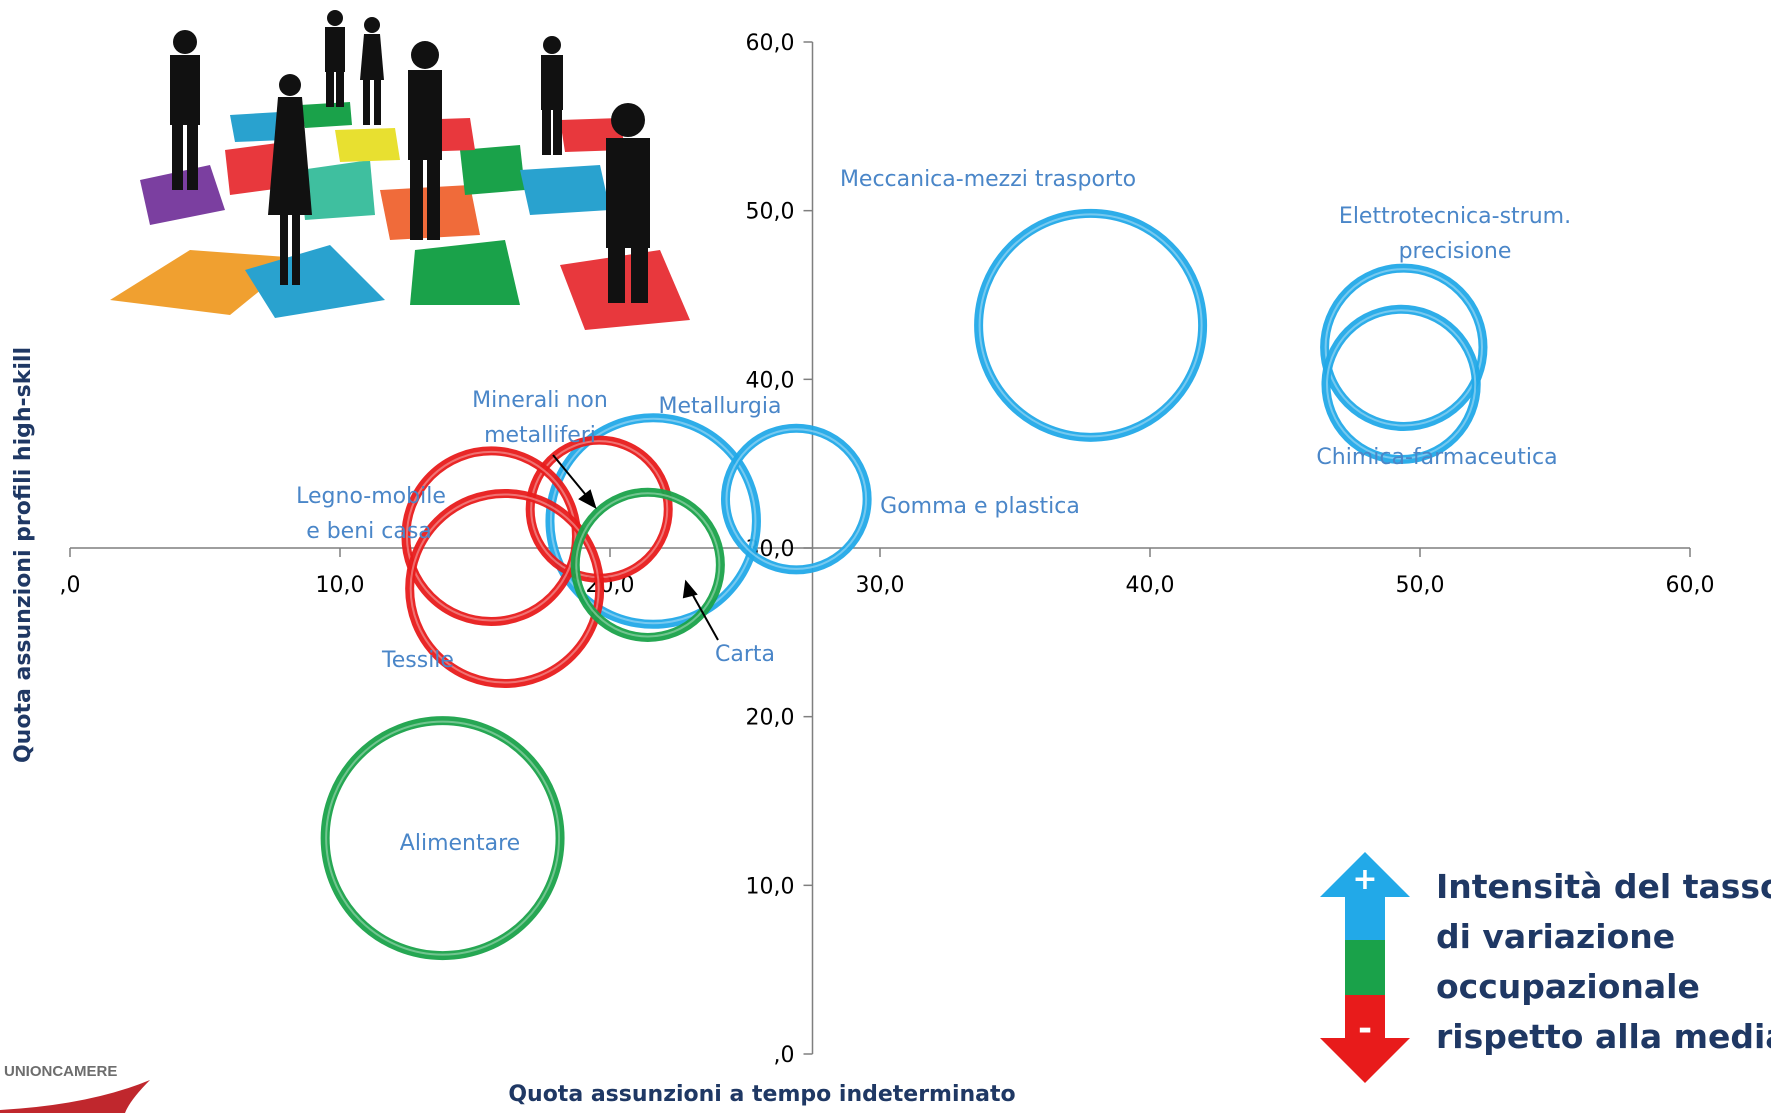 The image size is (1771, 1113). What do you see at coordinates (1365, 1029) in the screenshot?
I see `legend-minus: -` at bounding box center [1365, 1029].